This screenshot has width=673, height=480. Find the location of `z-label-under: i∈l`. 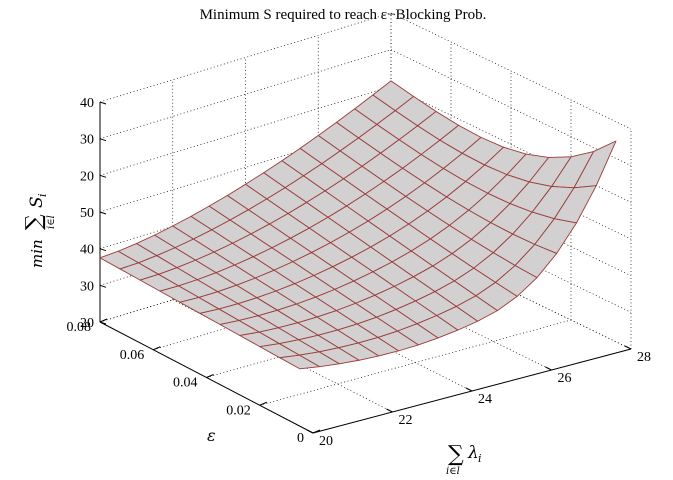

z-label-under: i∈l is located at coordinates (51, 222).